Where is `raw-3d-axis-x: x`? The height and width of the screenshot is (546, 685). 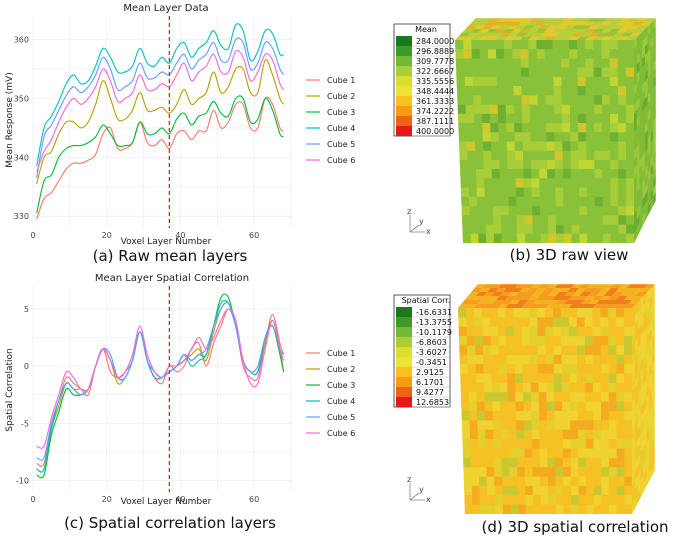
raw-3d-axis-x: x is located at coordinates (428, 231).